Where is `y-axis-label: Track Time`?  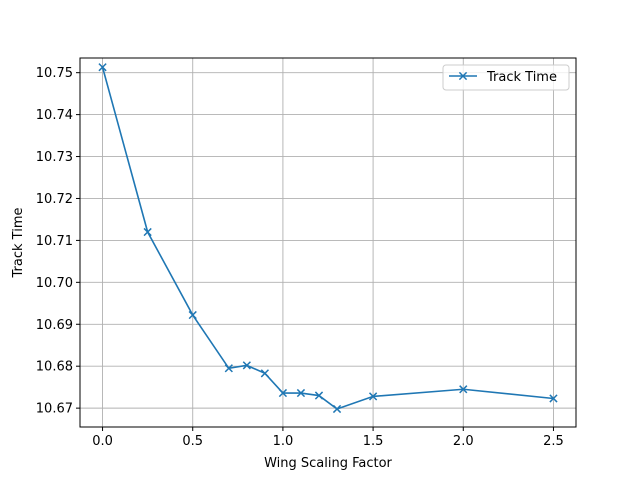
y-axis-label: Track Time is located at coordinates (18, 243).